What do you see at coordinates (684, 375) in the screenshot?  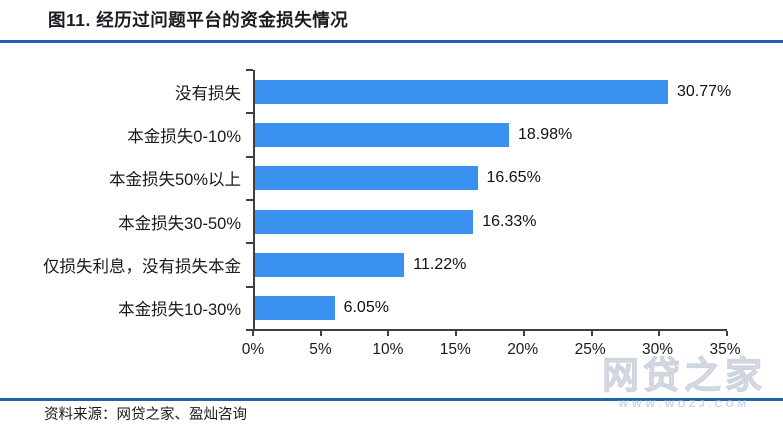 I see `watermark-logo: 网贷之家` at bounding box center [684, 375].